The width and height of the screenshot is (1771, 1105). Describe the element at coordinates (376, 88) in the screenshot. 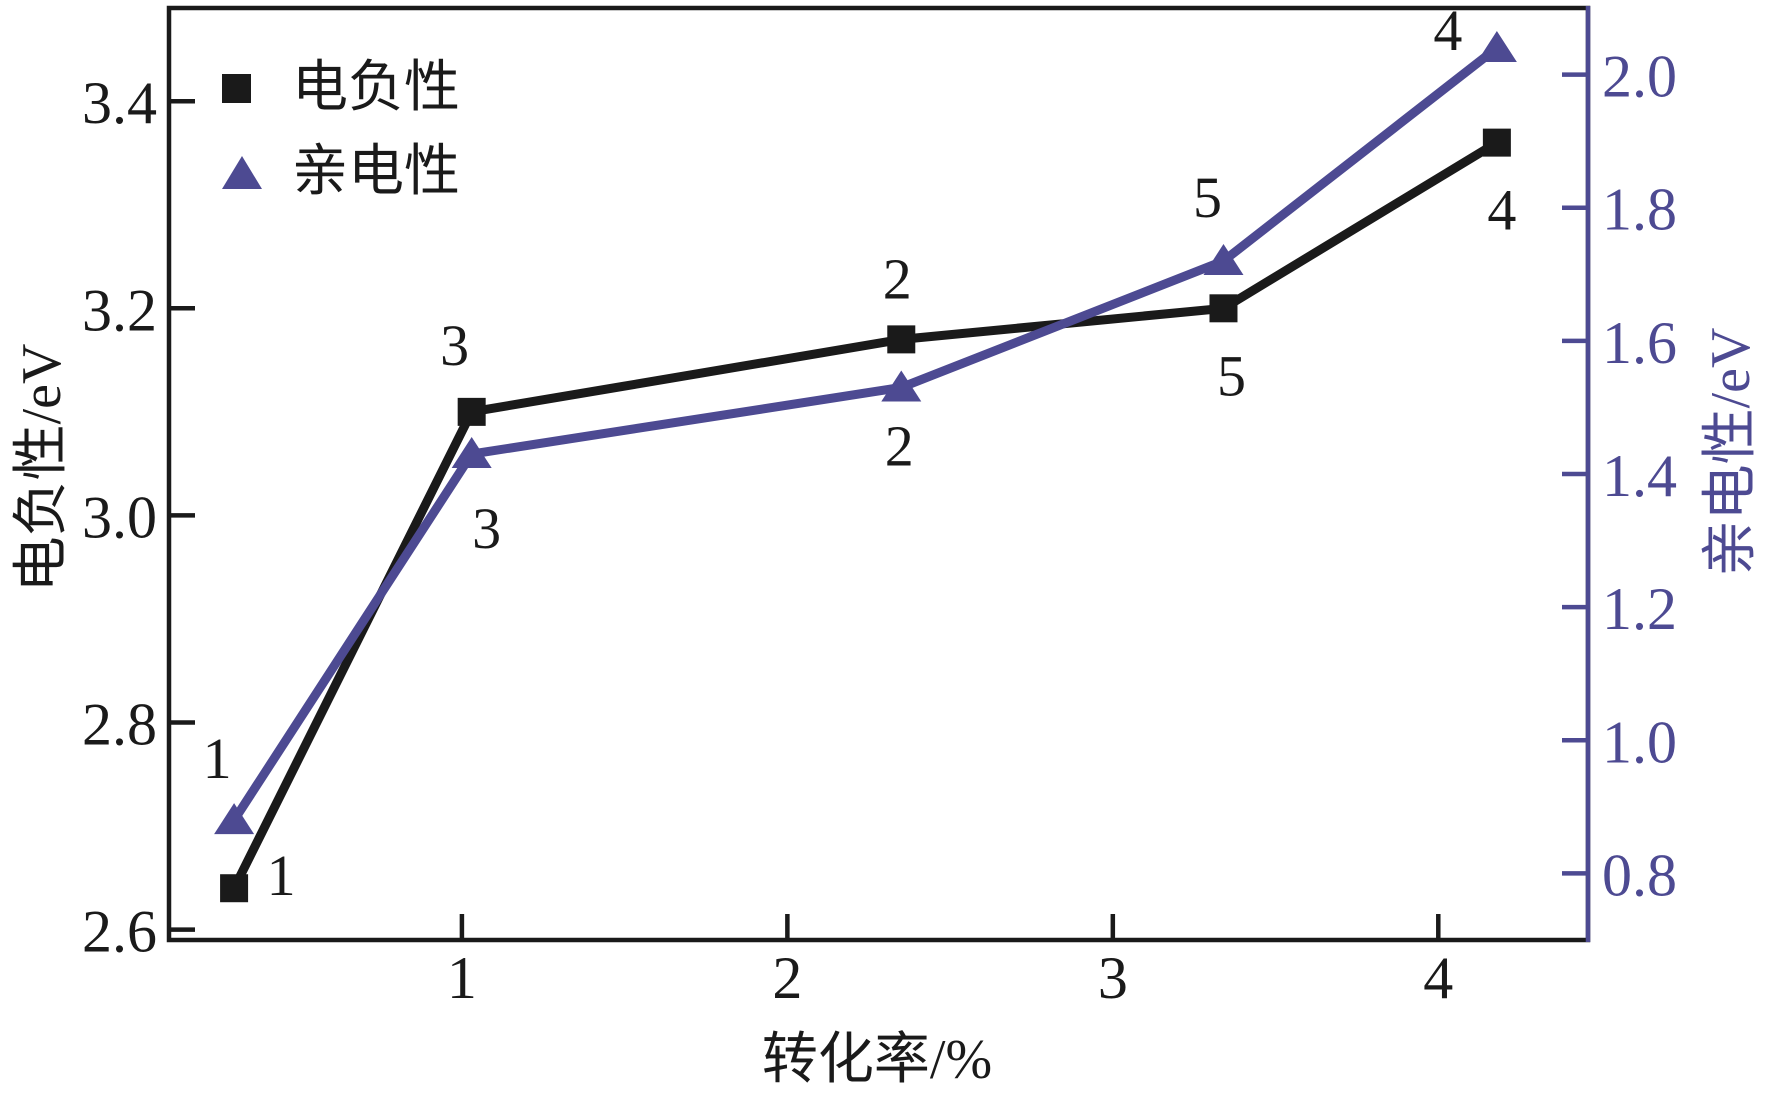

I see `legend-label-electronegativity: 电负性` at that location.